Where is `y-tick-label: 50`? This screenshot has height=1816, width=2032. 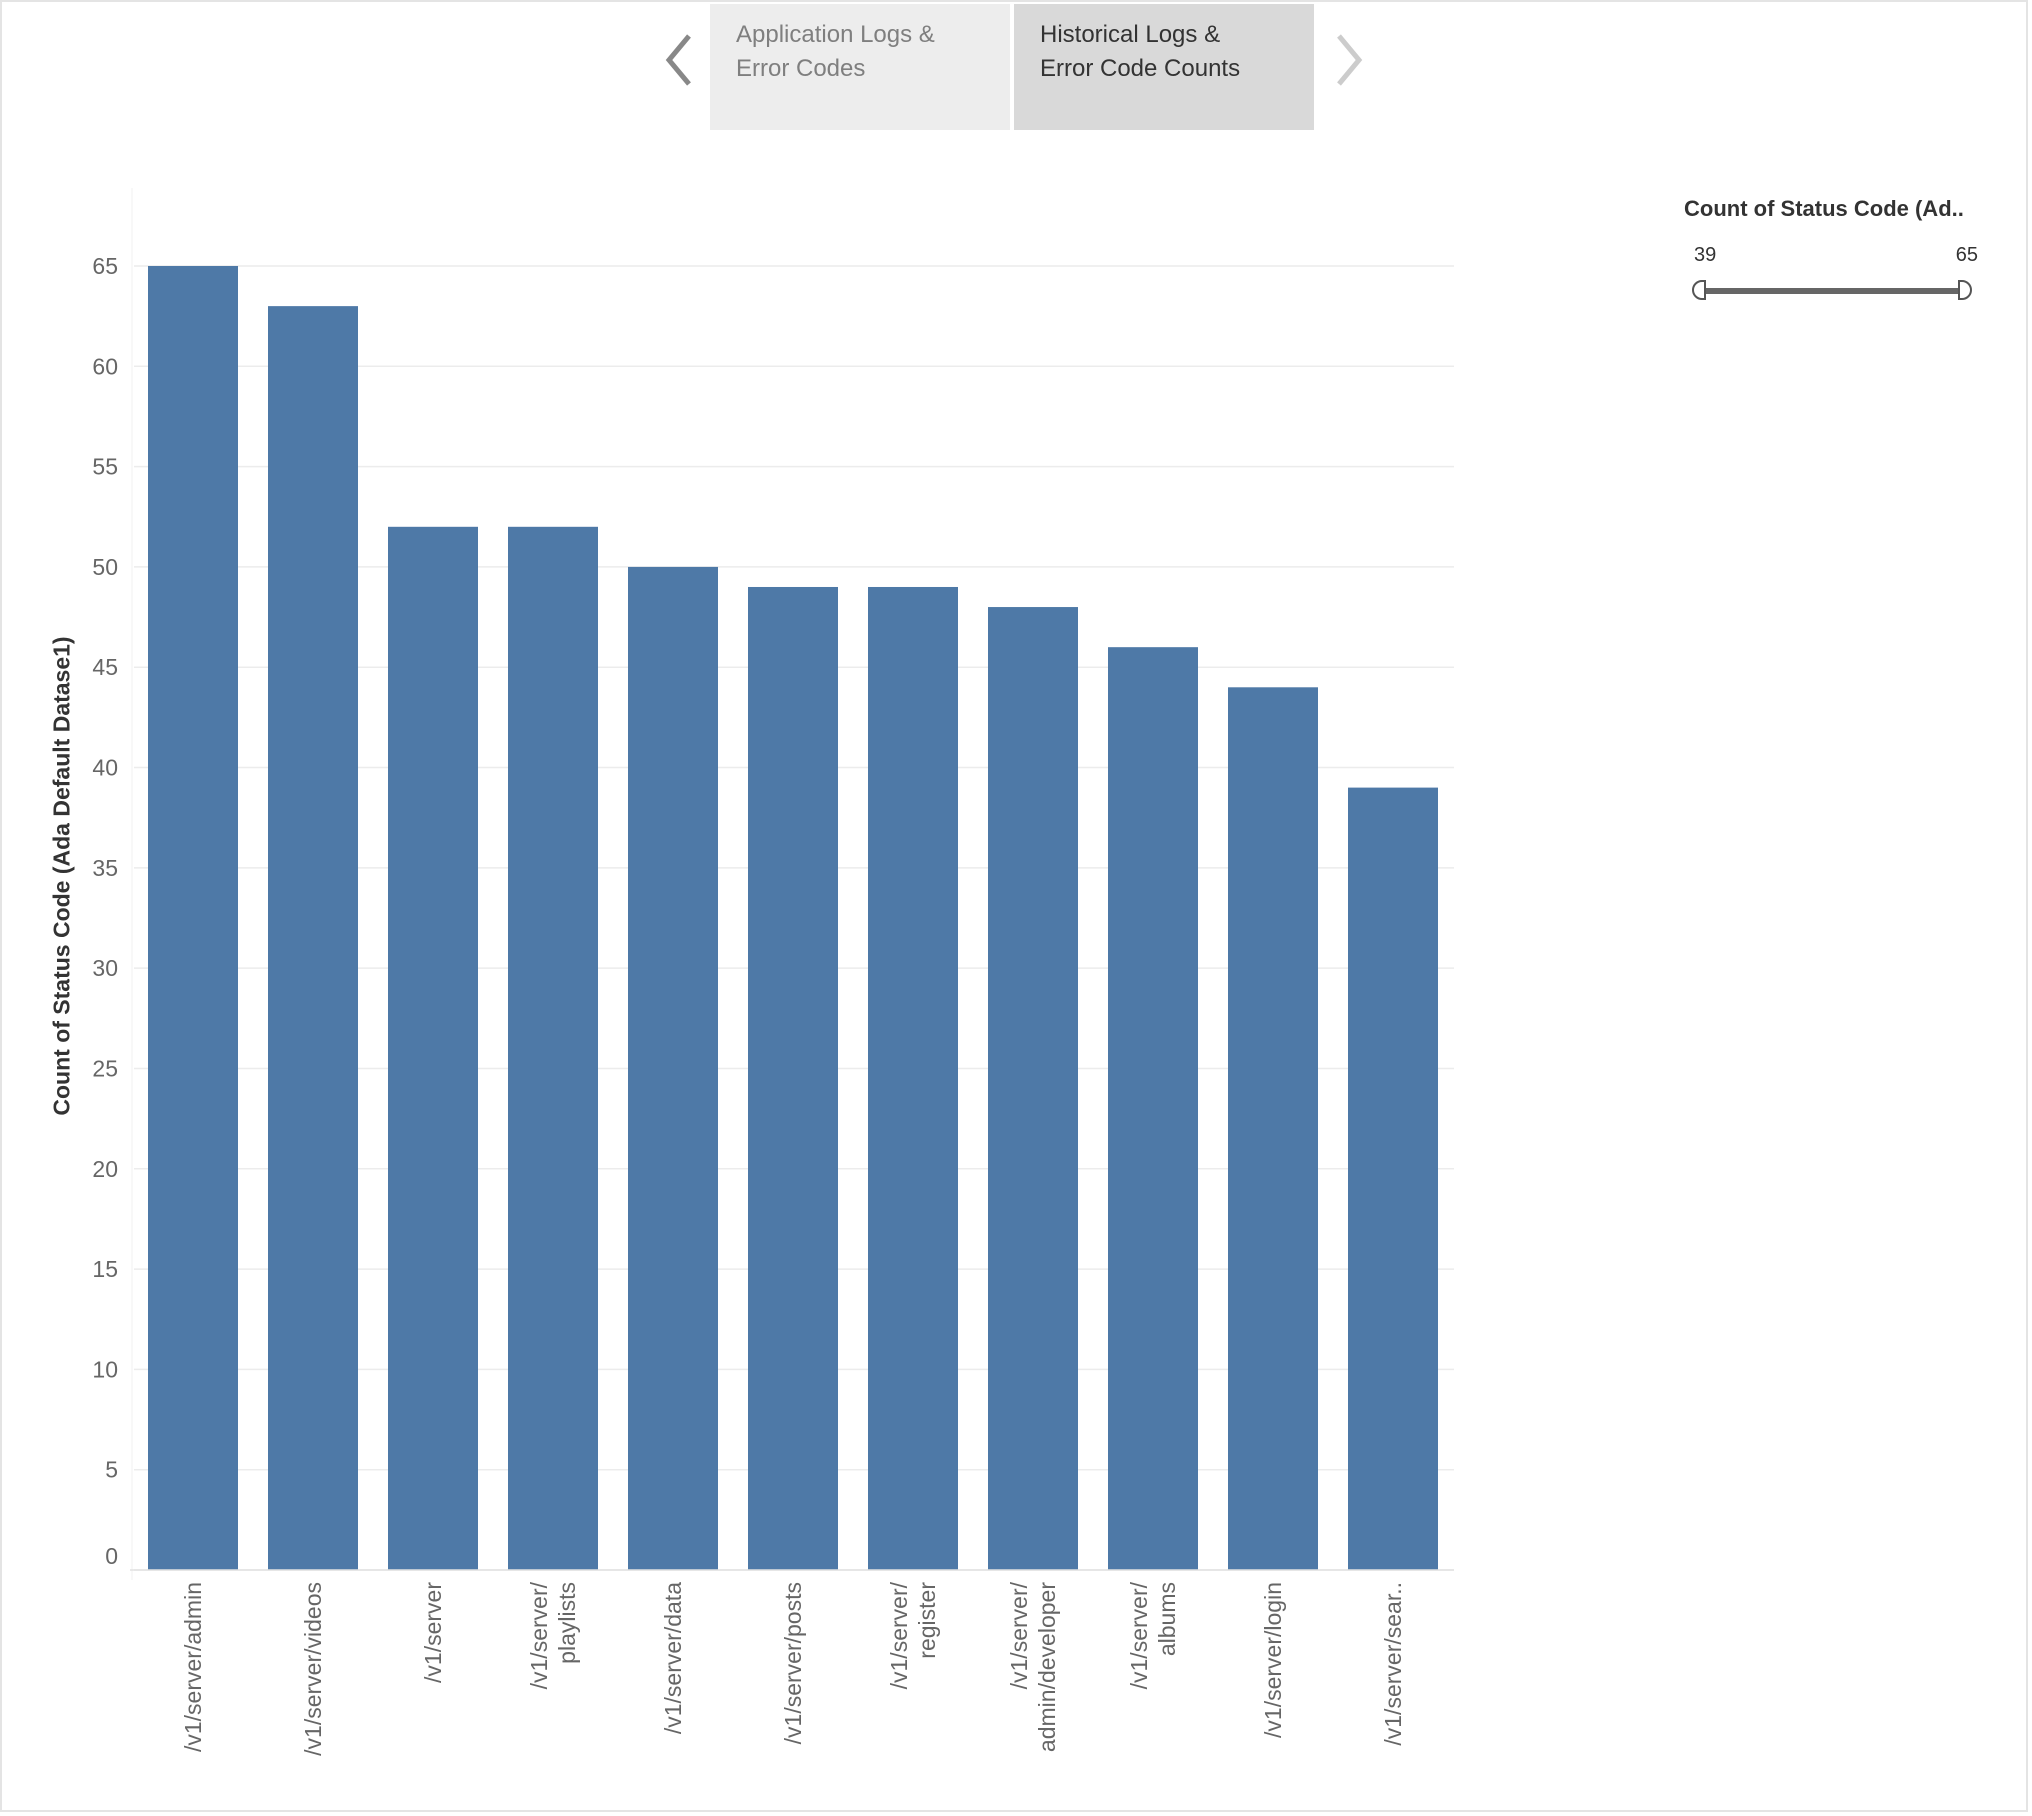
y-tick-label: 50 is located at coordinates (105, 567).